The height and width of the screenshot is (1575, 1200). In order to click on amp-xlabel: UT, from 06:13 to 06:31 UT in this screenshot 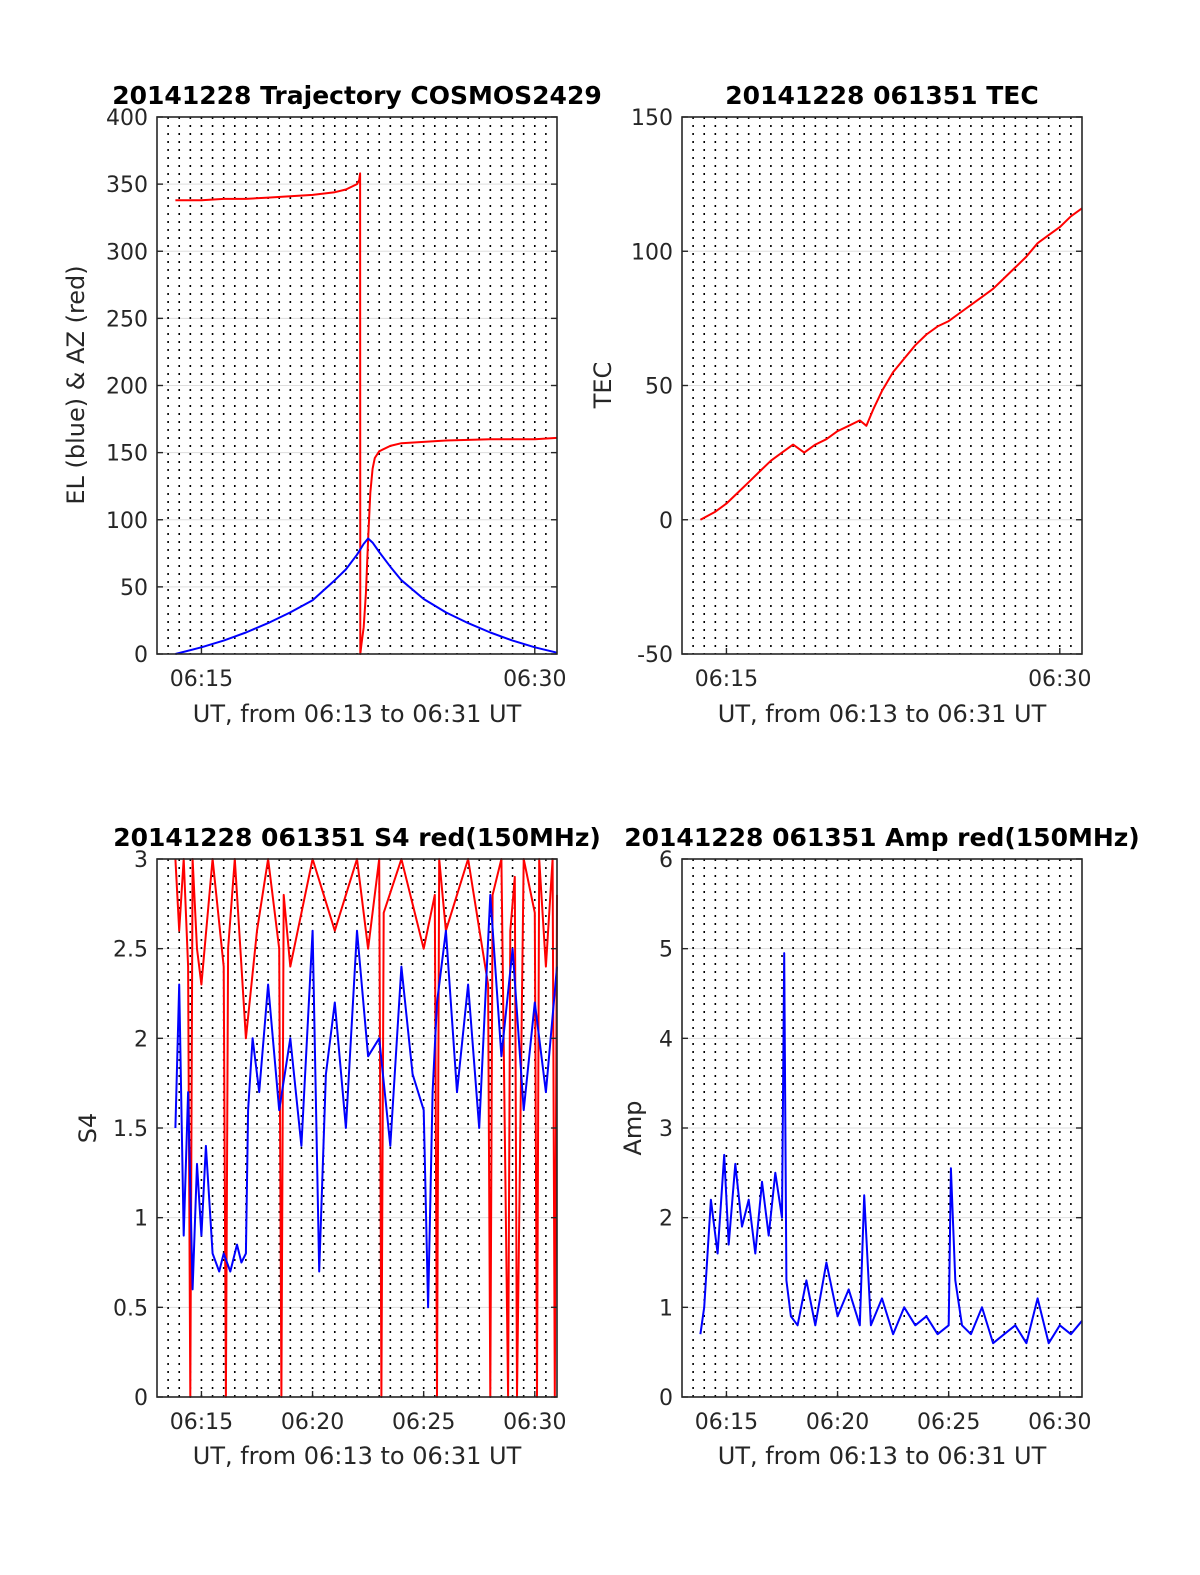, I will do `click(882, 1456)`.